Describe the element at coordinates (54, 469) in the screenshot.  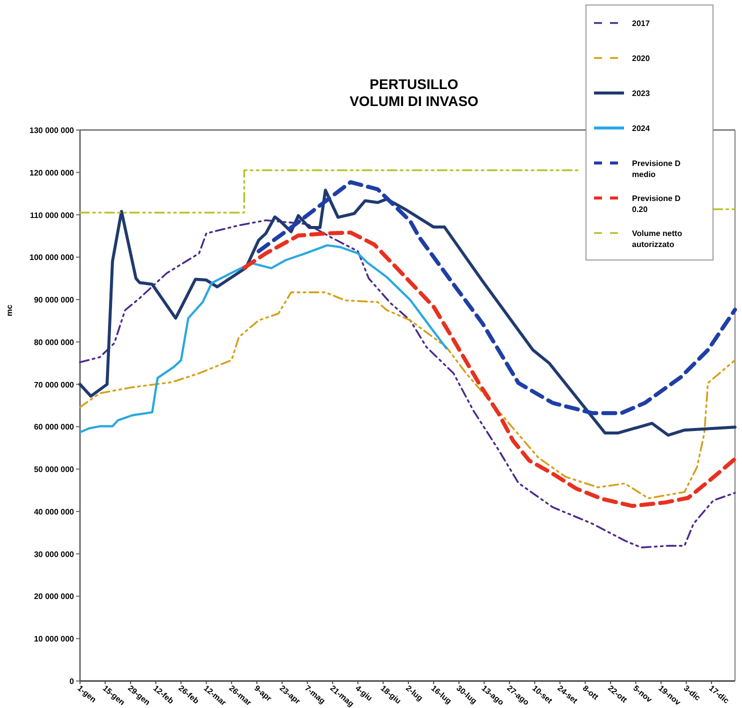
I see `y-tick-label: 50 000 000` at that location.